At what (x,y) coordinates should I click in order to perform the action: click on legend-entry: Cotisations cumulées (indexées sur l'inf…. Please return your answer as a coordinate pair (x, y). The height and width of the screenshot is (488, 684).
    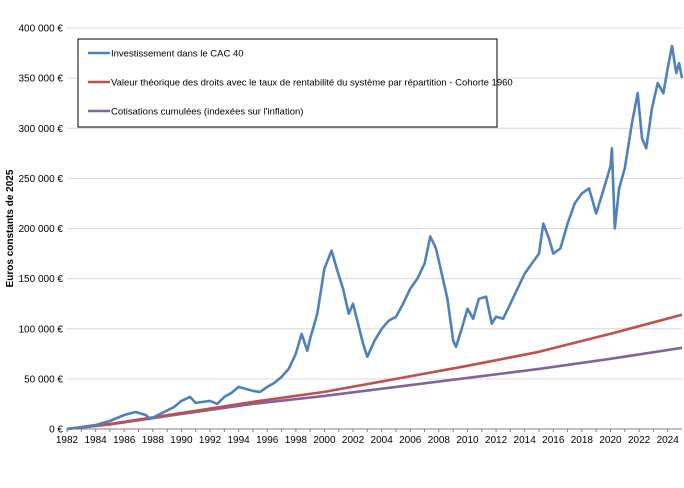
    Looking at the image, I should click on (207, 112).